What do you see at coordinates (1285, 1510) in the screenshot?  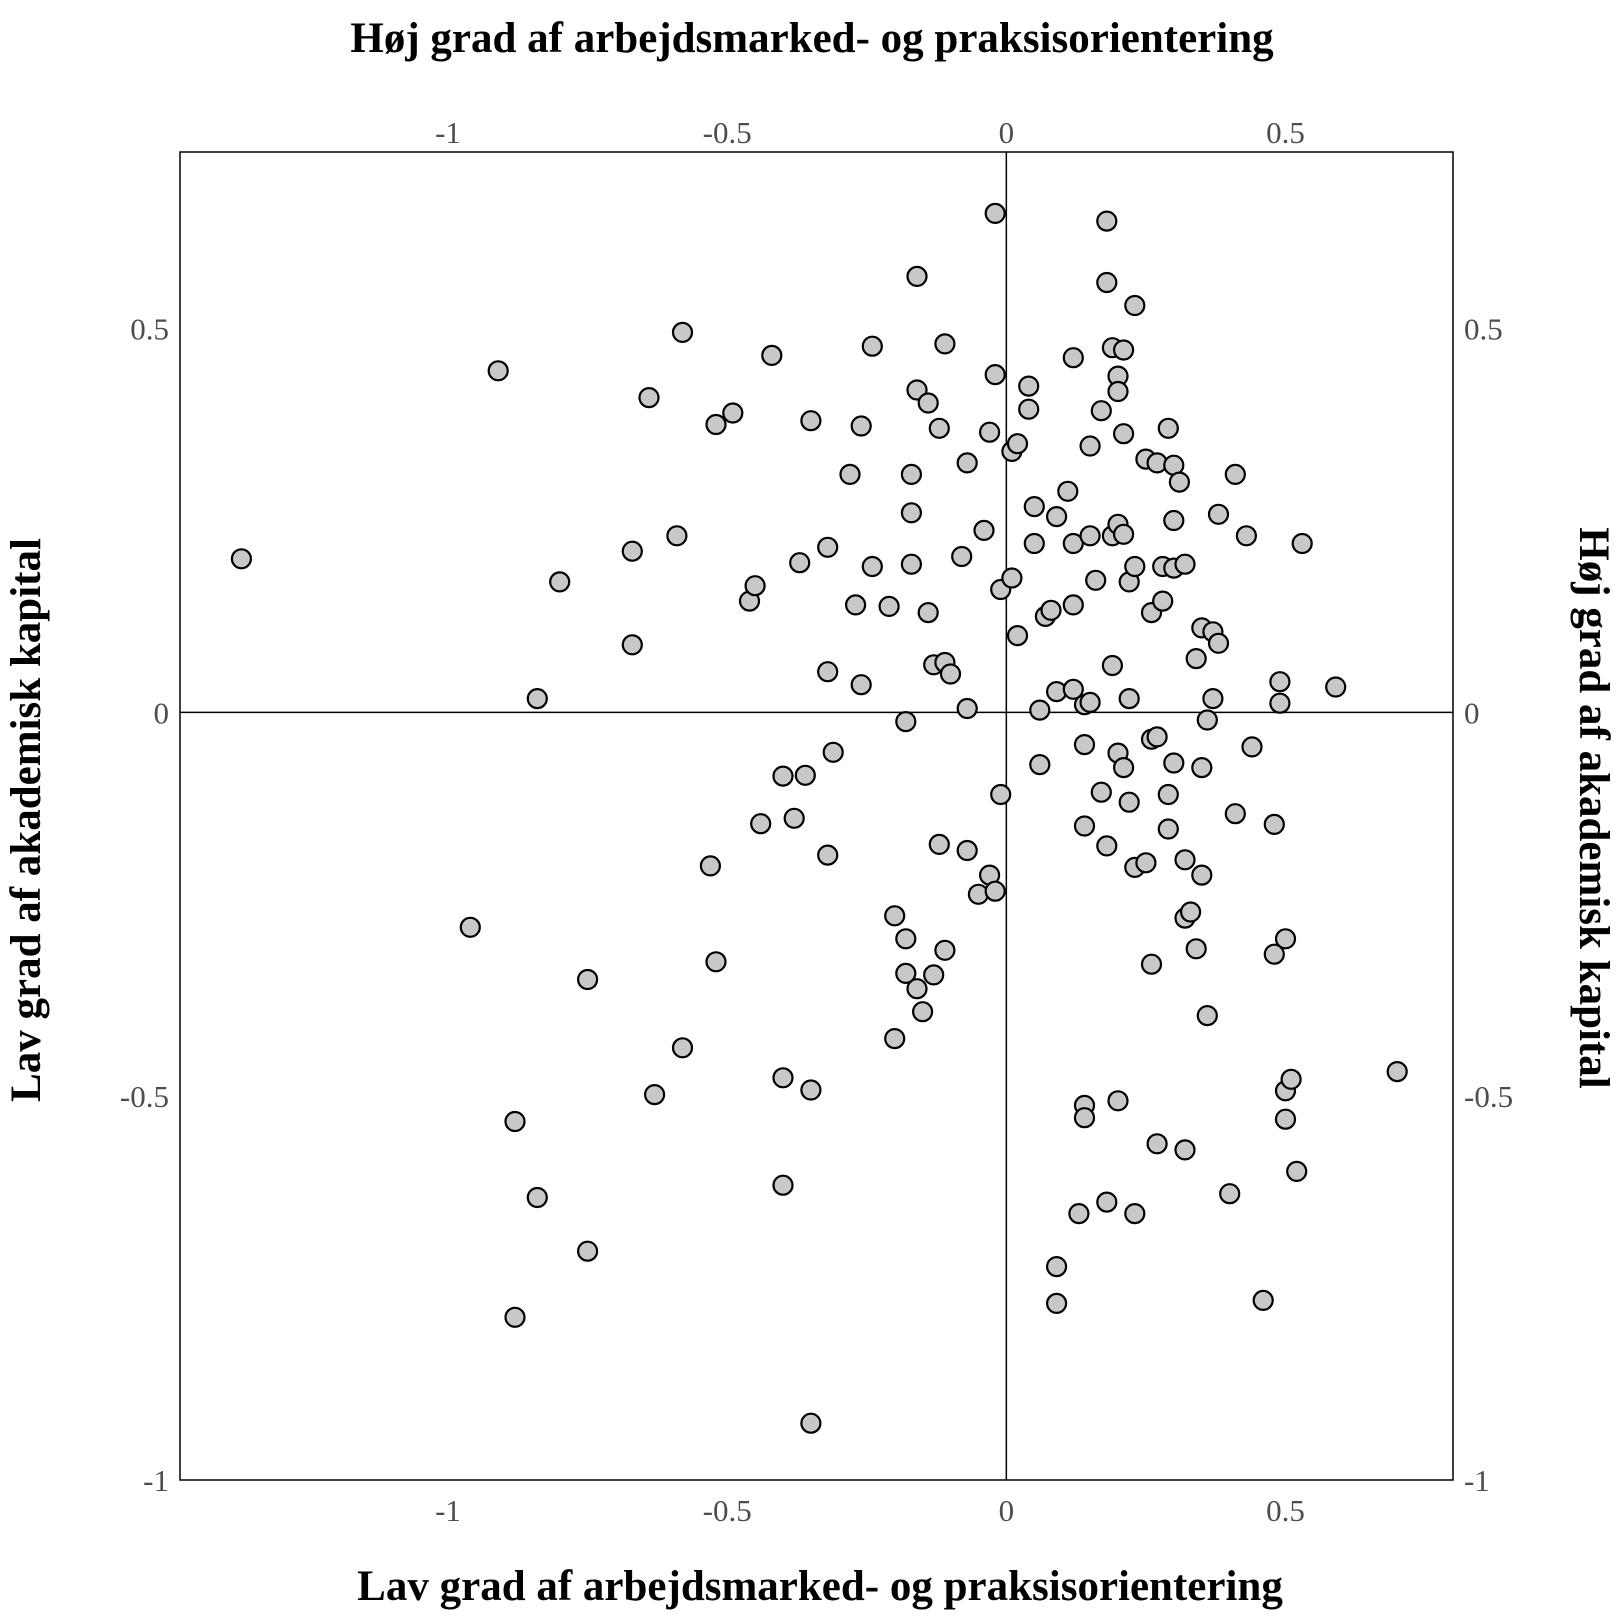 I see `x-tick-label-bottom: 0.5` at bounding box center [1285, 1510].